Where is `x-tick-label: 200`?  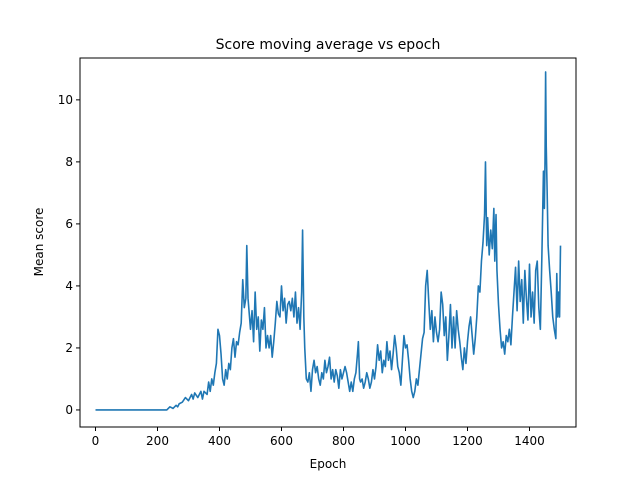 x-tick-label: 200 is located at coordinates (157, 441).